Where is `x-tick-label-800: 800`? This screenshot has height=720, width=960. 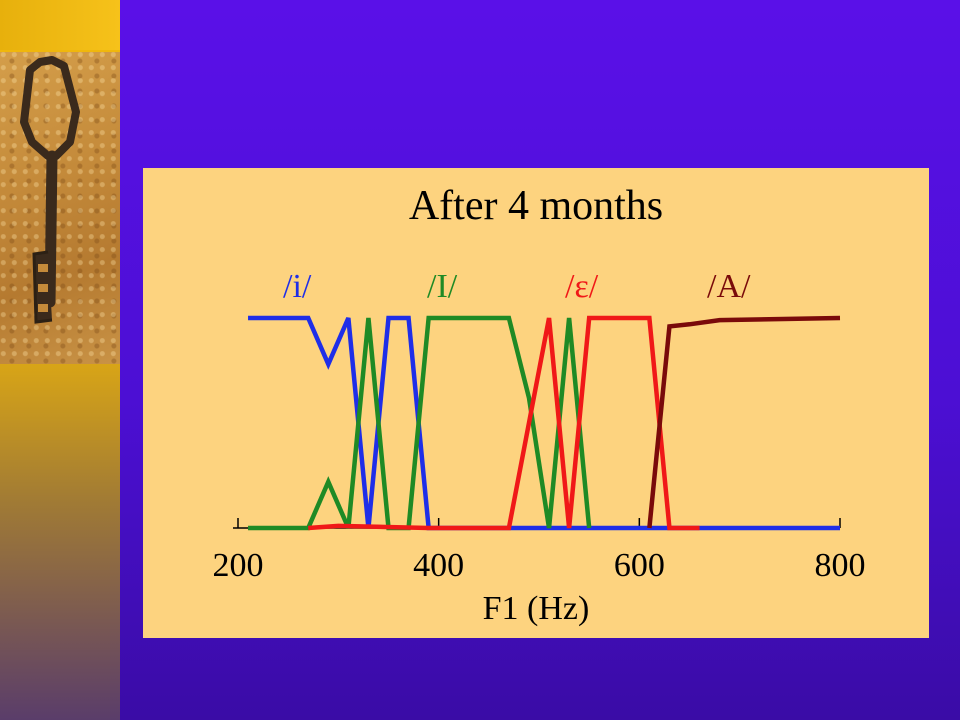 x-tick-label-800: 800 is located at coordinates (840, 565).